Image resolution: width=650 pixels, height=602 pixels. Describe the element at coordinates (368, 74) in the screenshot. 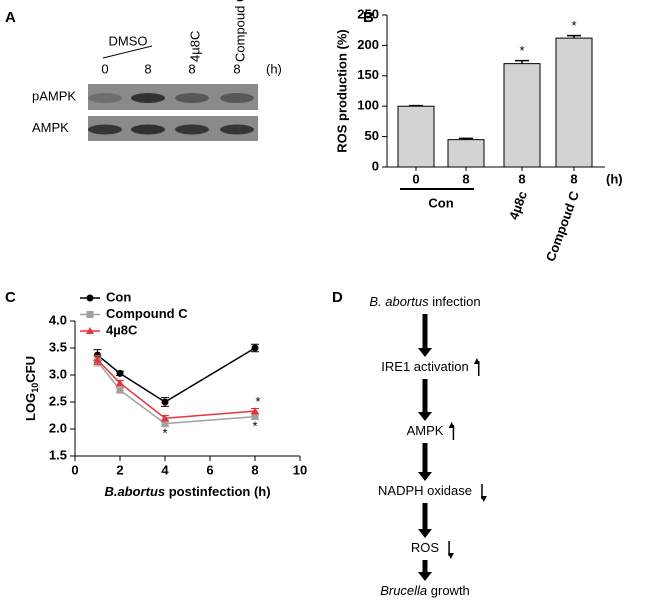

I see `y-tick-label: 150` at that location.